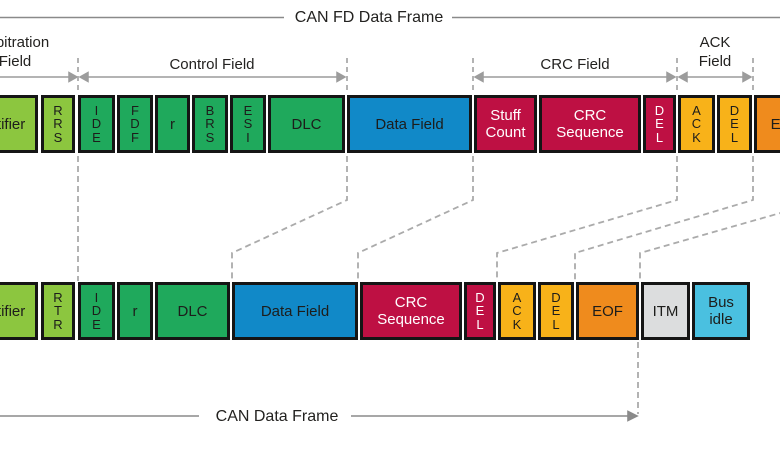 The image size is (780, 457). I want to click on arbitration-field-label: Arbitration Field, so click(25, 52).